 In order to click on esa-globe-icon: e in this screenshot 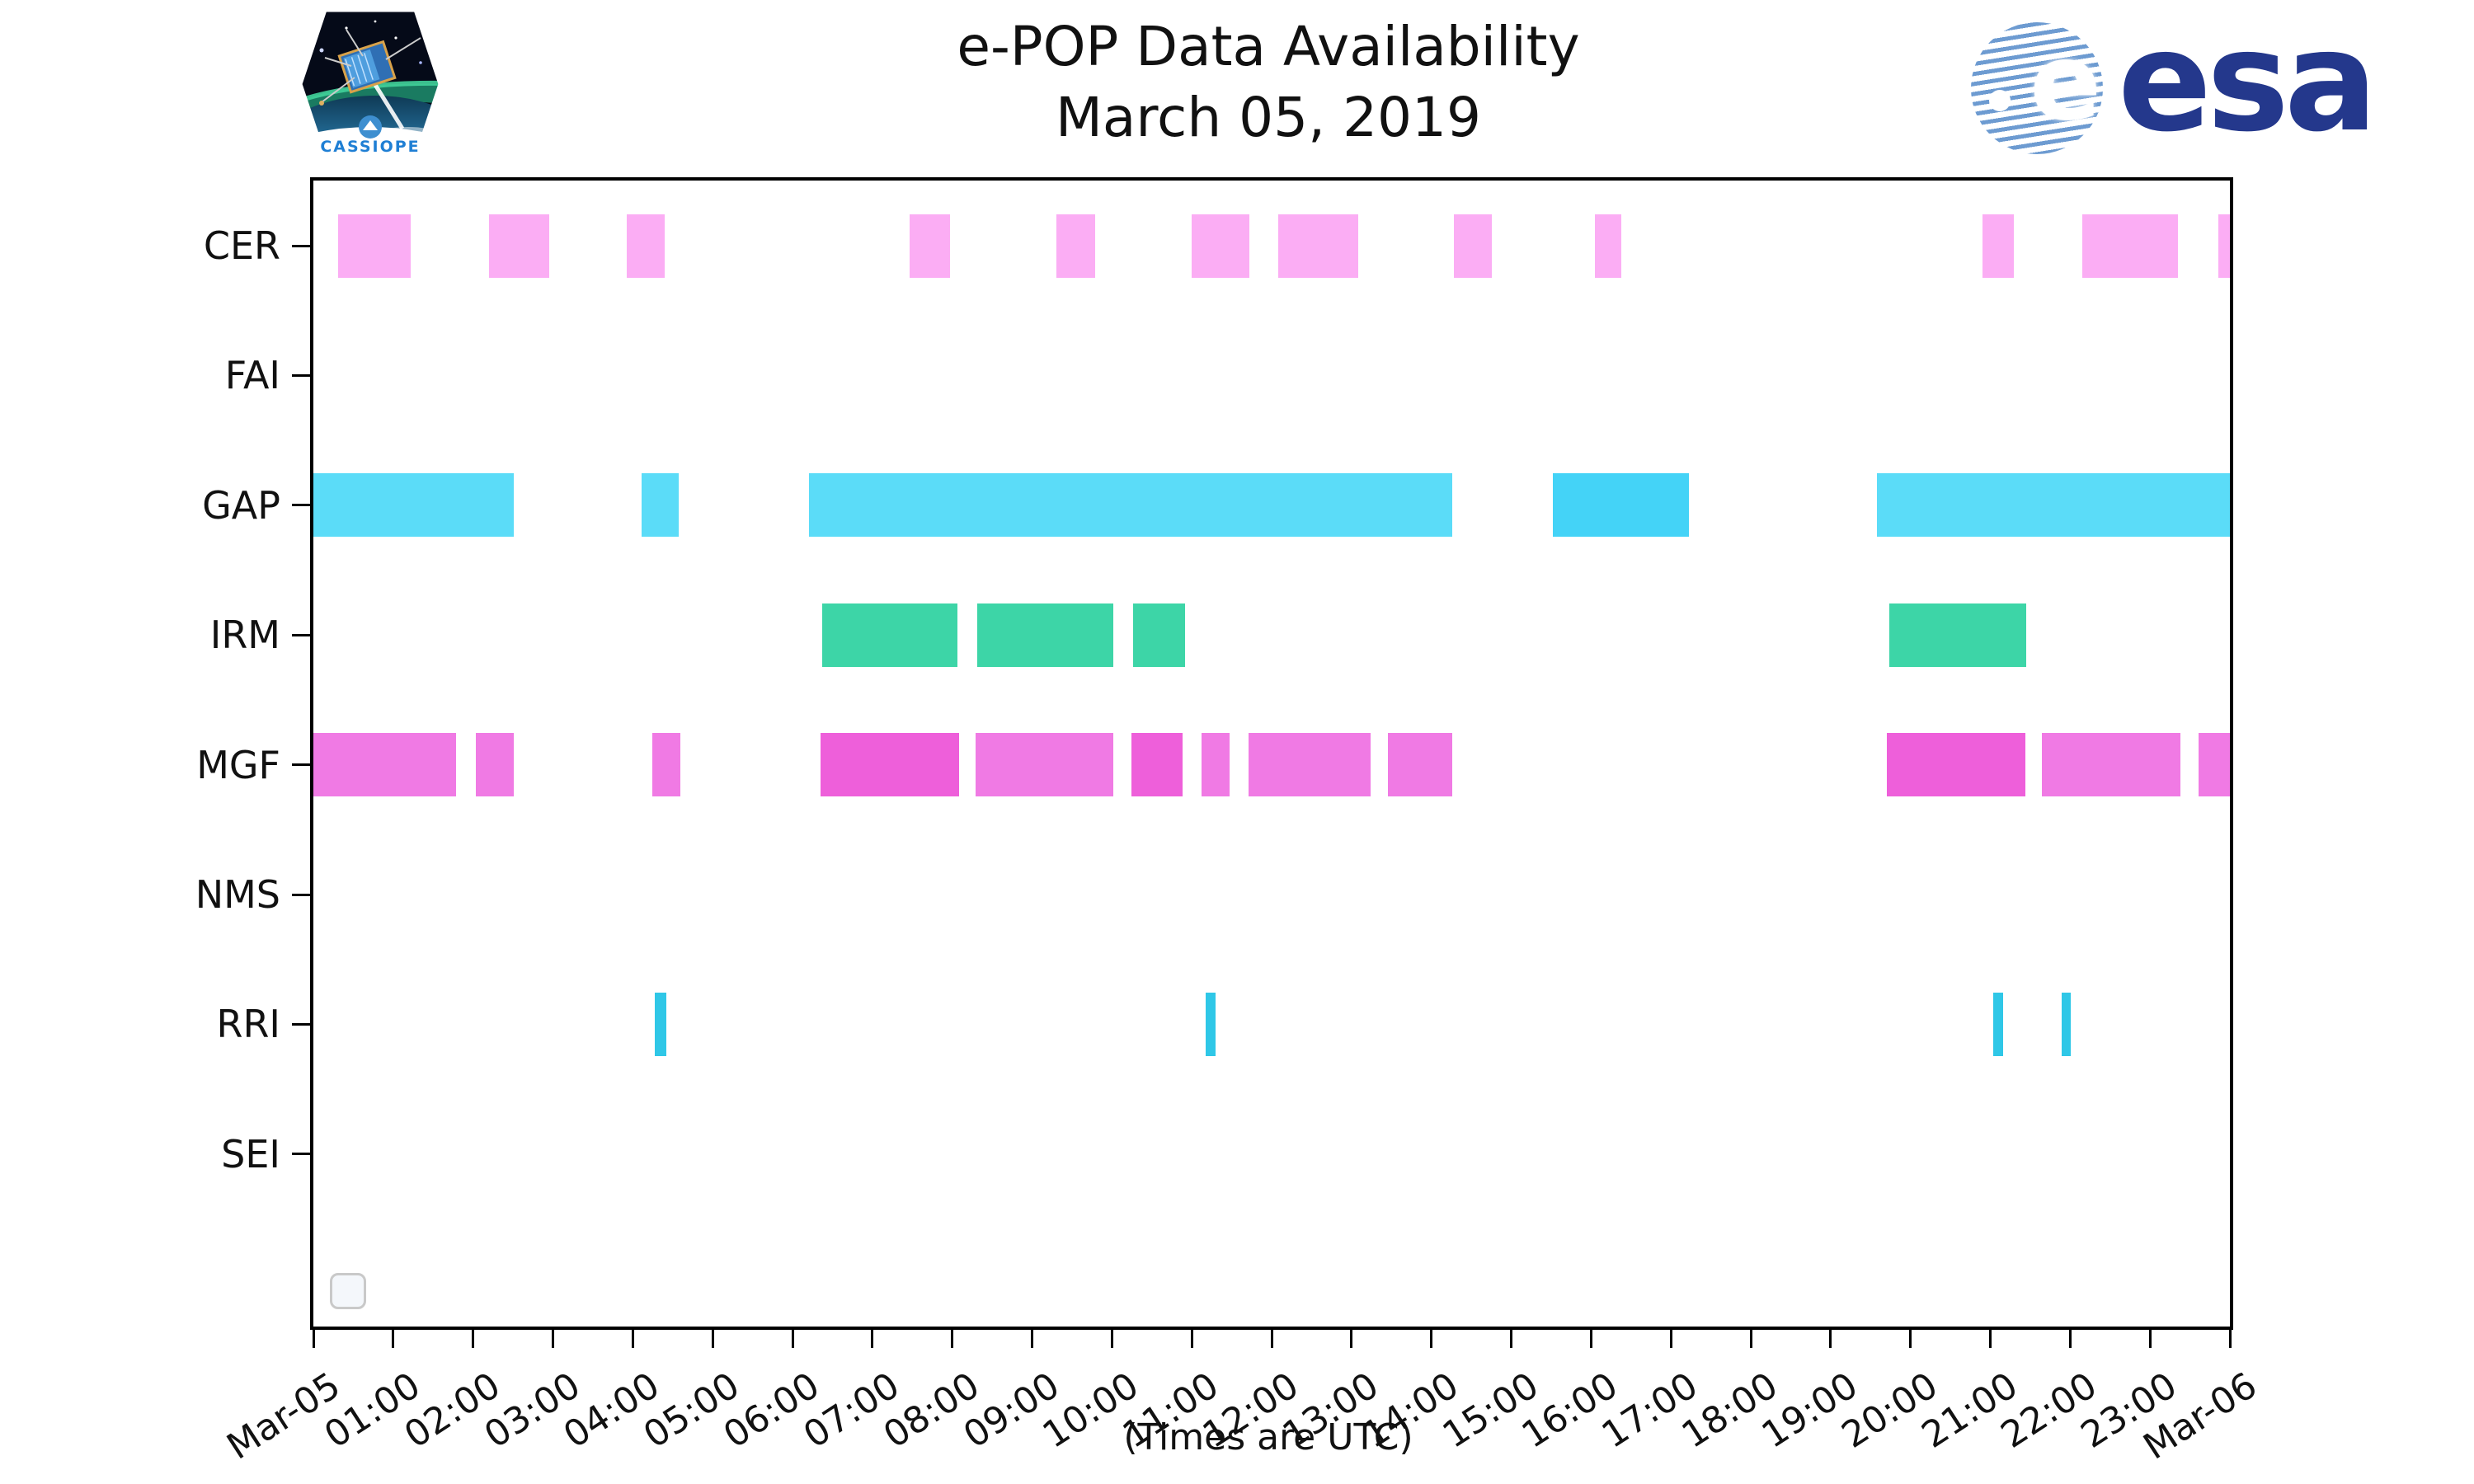, I will do `click(2037, 88)`.